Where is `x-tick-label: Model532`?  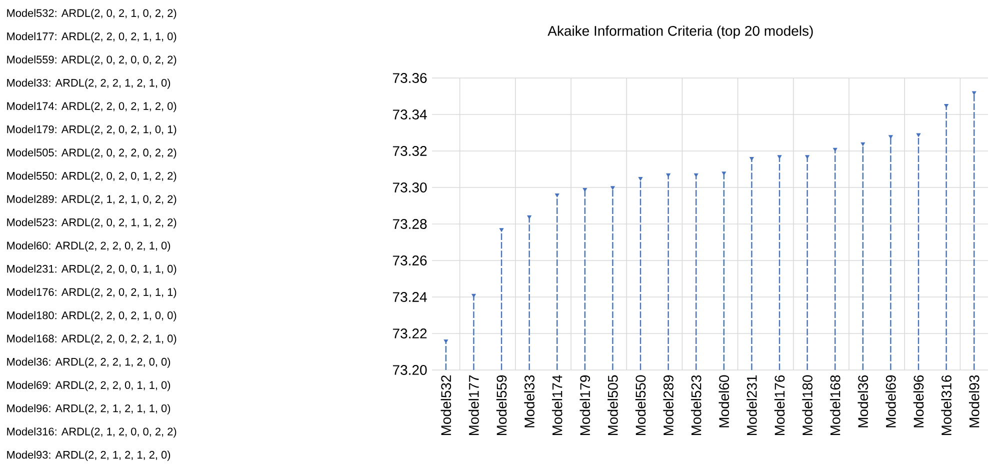
x-tick-label: Model532 is located at coordinates (446, 405).